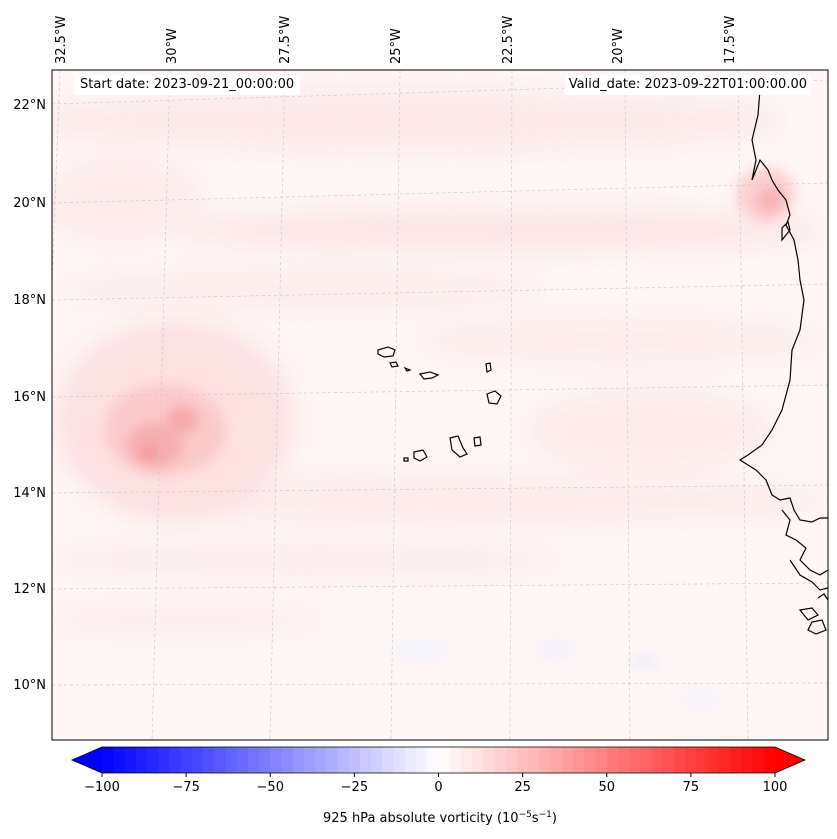  I want to click on lat-label: 10°N, so click(29, 685).